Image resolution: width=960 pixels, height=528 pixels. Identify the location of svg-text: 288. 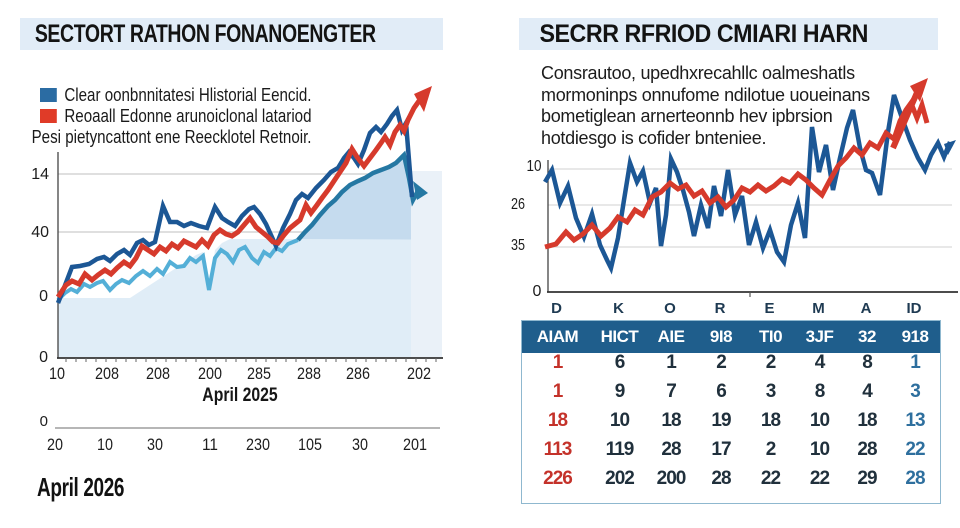
(309, 373).